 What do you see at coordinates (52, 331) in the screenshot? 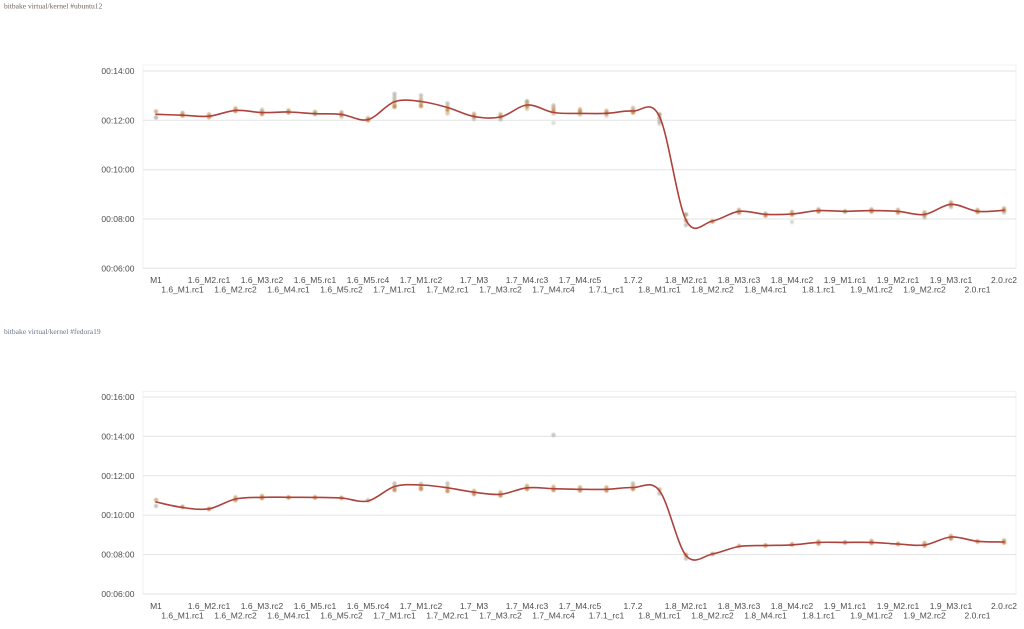
I see `svg-text:bitbake virtual/kernel #fedora: bitbake virtual/kernel #fedora19` at bounding box center [52, 331].